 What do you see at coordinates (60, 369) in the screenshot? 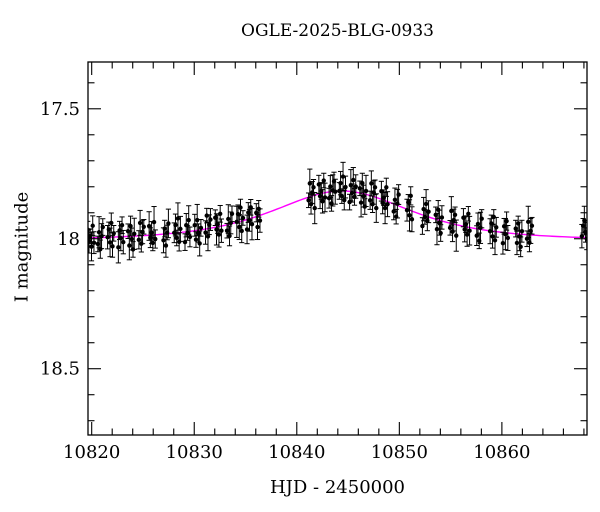
I see `y-tick-label: 18.5` at bounding box center [60, 369].